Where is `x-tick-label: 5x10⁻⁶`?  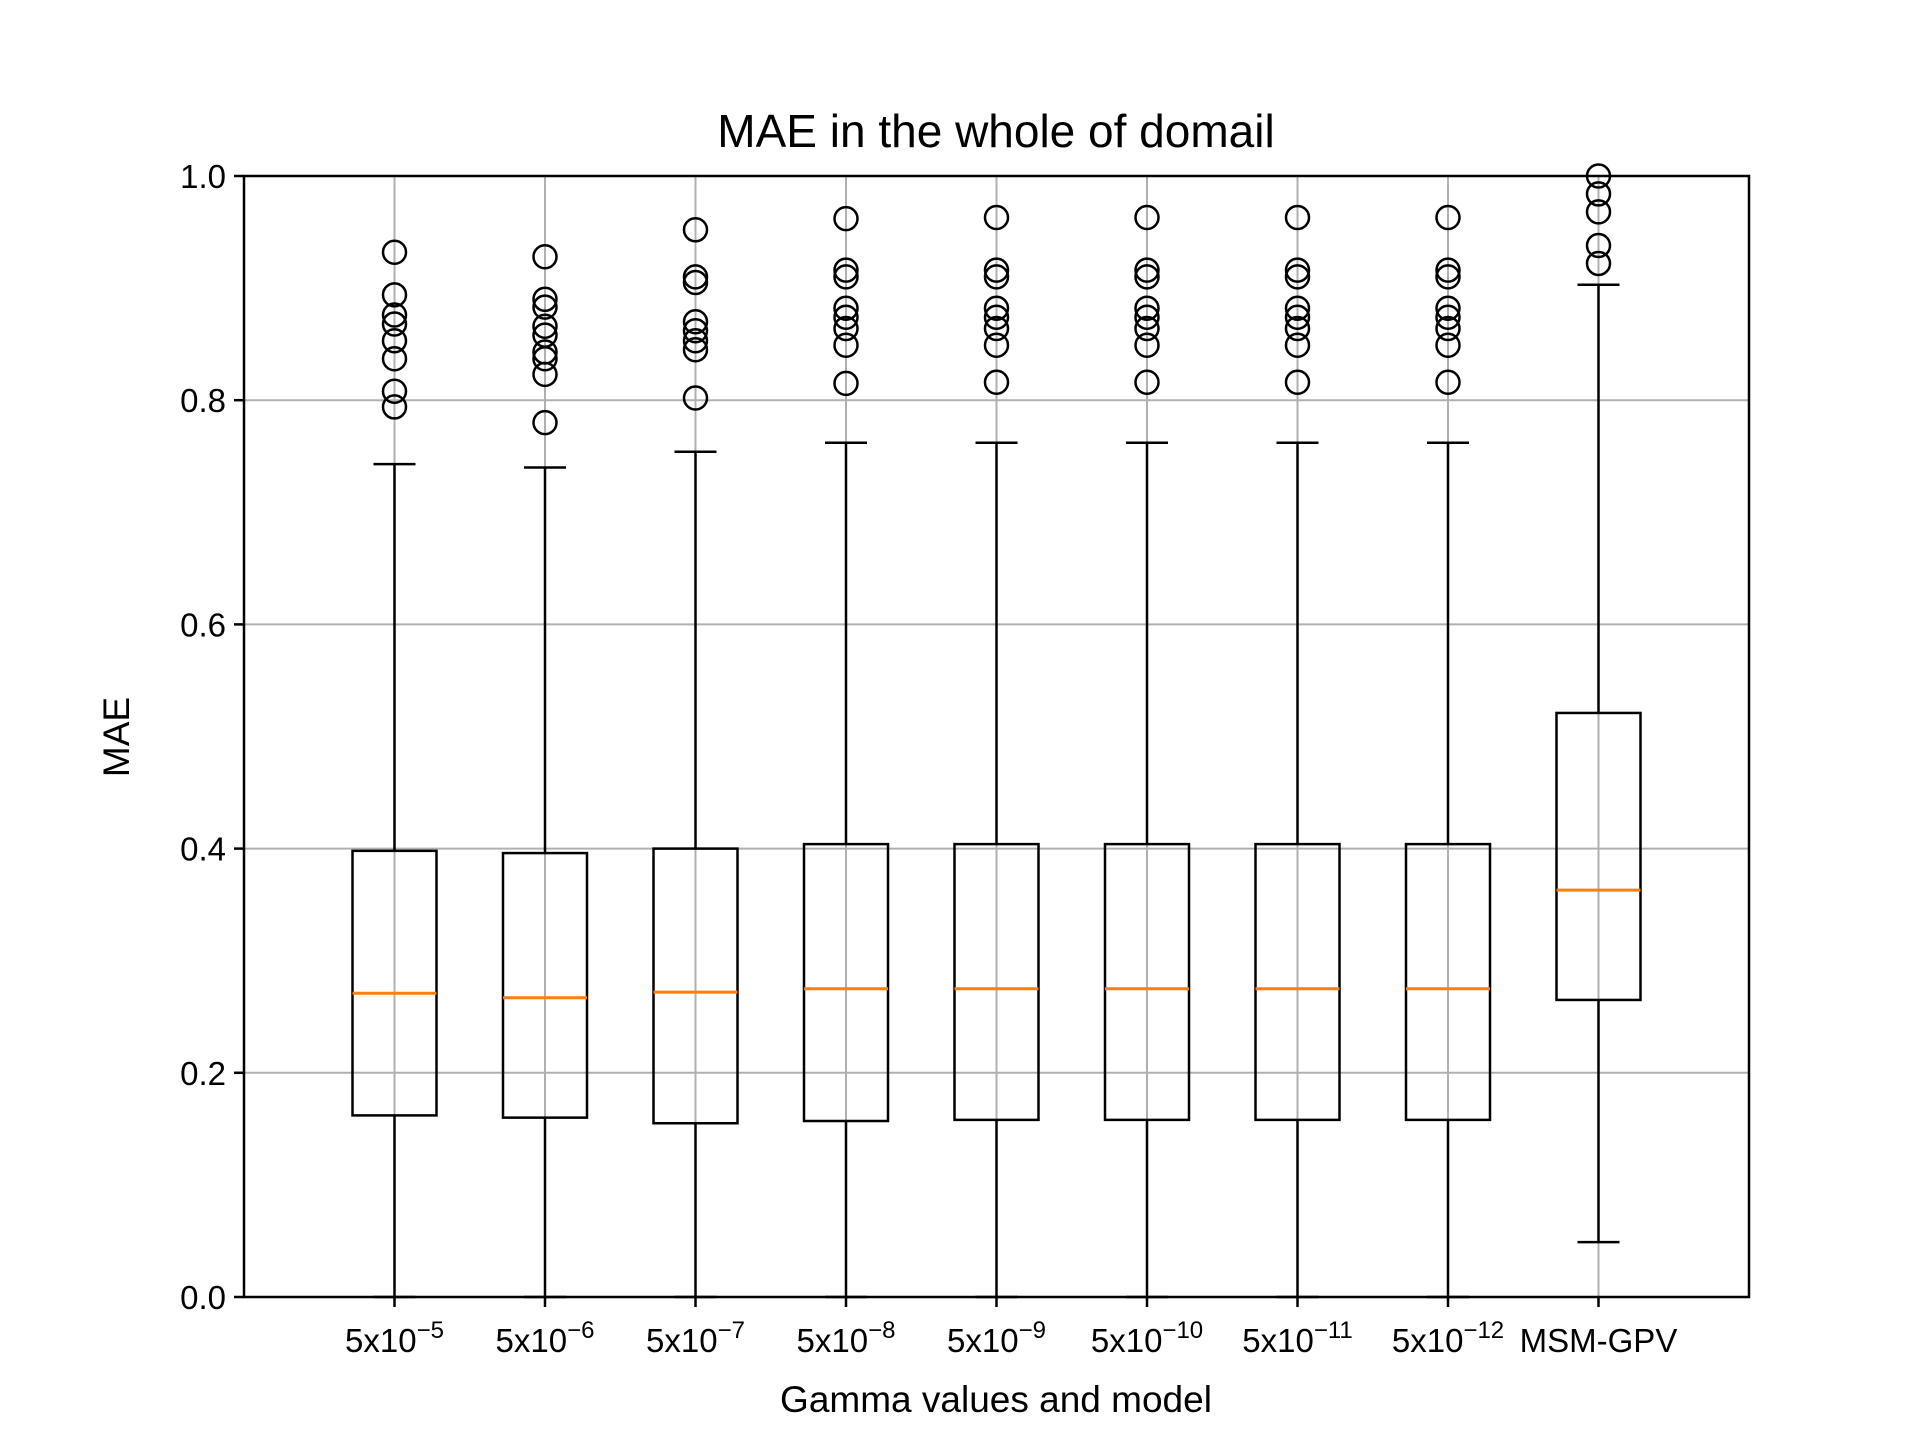 x-tick-label: 5x10⁻⁶ is located at coordinates (545, 1338).